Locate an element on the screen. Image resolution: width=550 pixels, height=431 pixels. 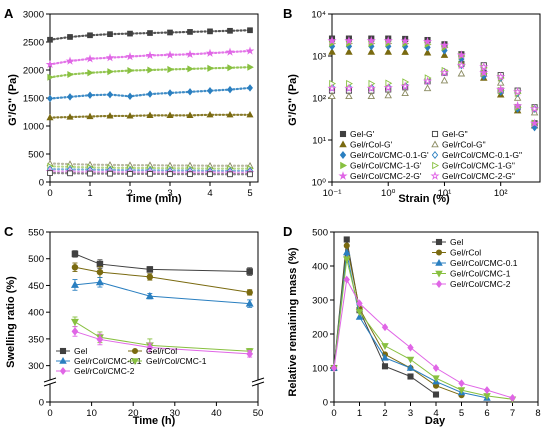
panel-b-ytick-label-0: 10⁰ is located at coordinates (319, 183).